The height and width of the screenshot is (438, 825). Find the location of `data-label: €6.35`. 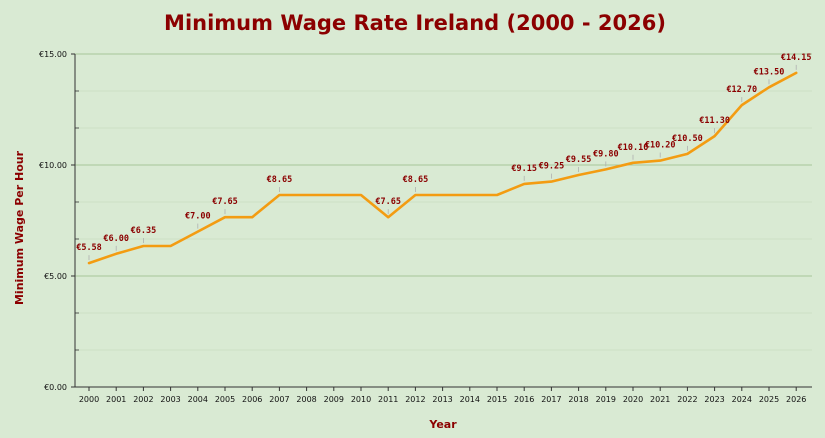

data-label: €6.35 is located at coordinates (144, 231).